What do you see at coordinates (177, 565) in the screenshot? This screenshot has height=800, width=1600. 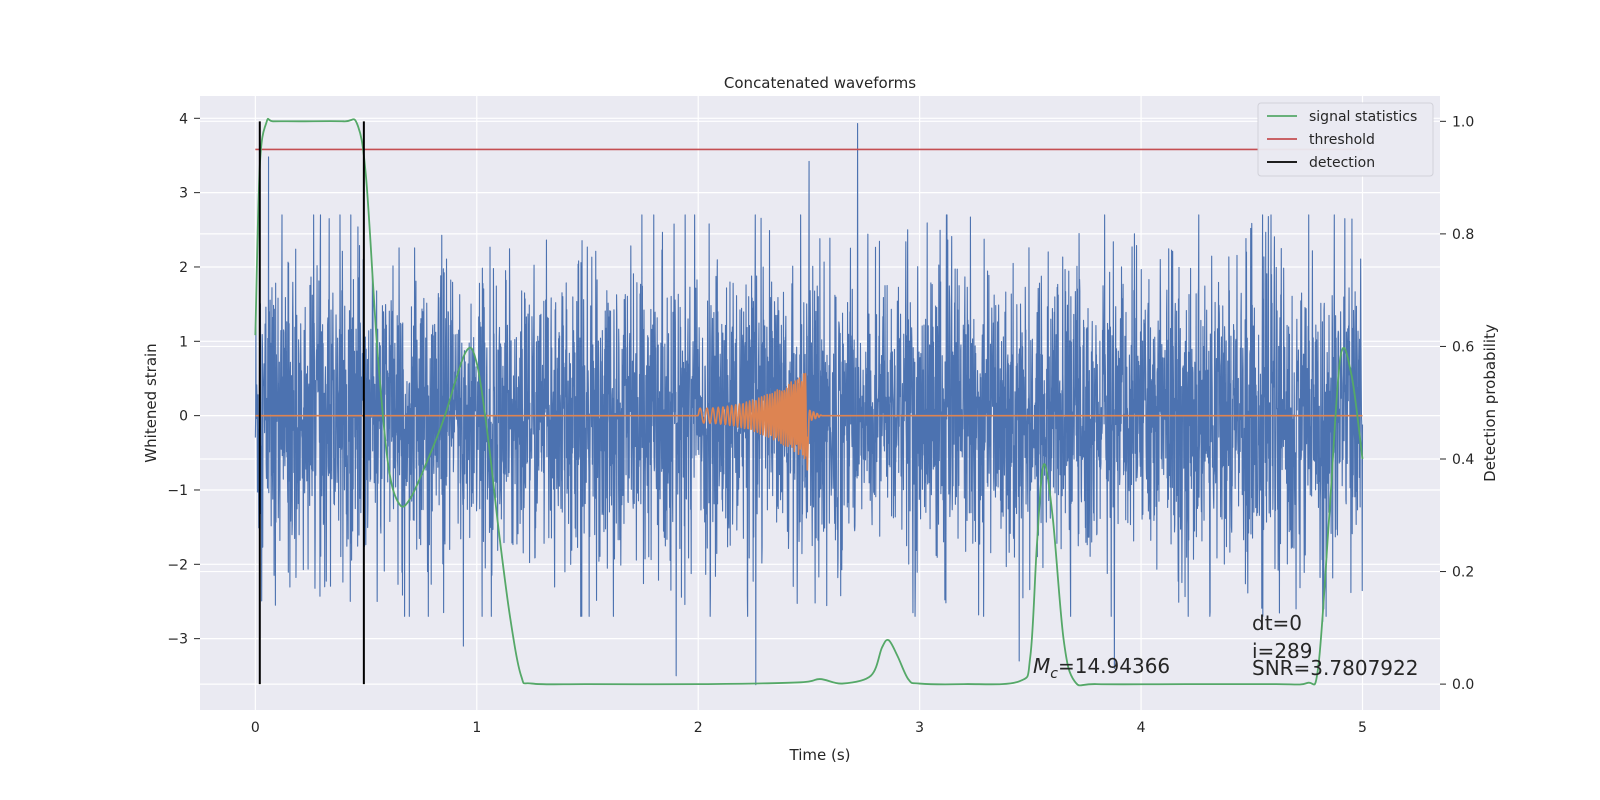 I see `y-tick-label-left: −2` at bounding box center [177, 565].